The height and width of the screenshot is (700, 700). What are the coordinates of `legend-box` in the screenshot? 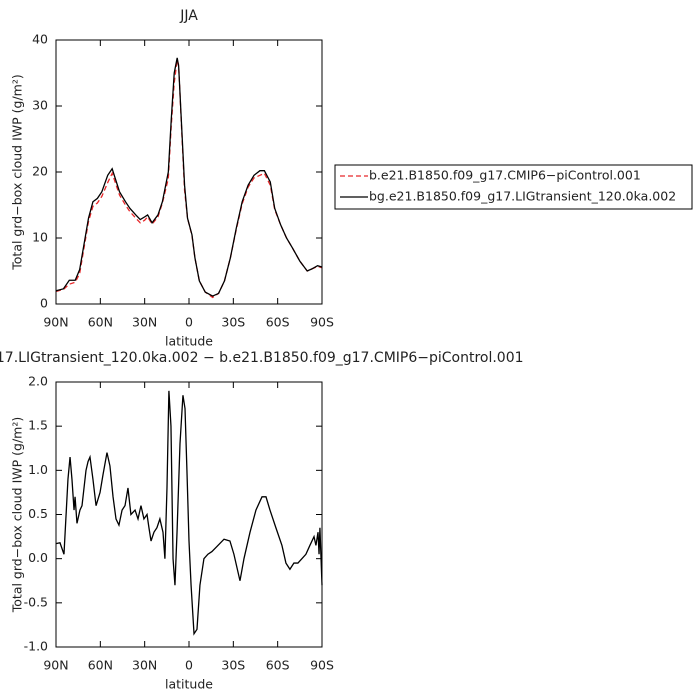 It's located at (513, 187).